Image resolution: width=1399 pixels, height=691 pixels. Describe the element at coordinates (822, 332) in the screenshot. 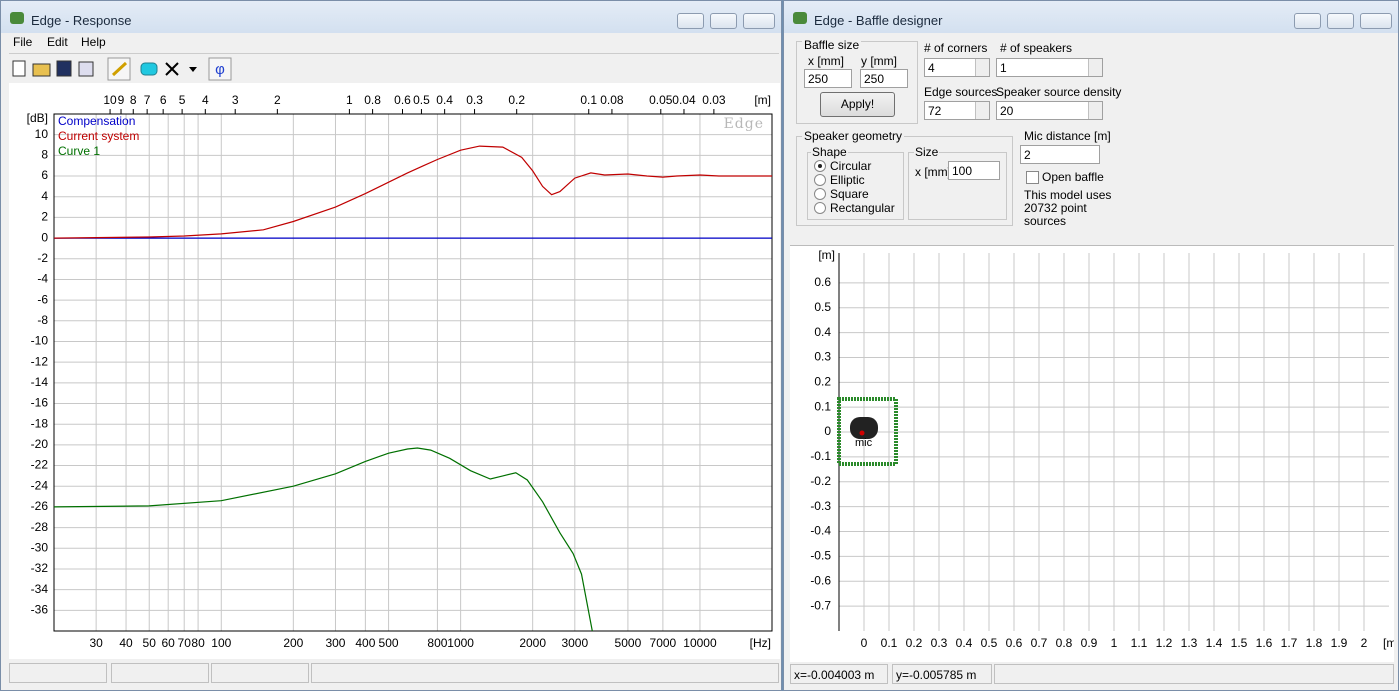

I see `y-tick-label: 0.4` at that location.